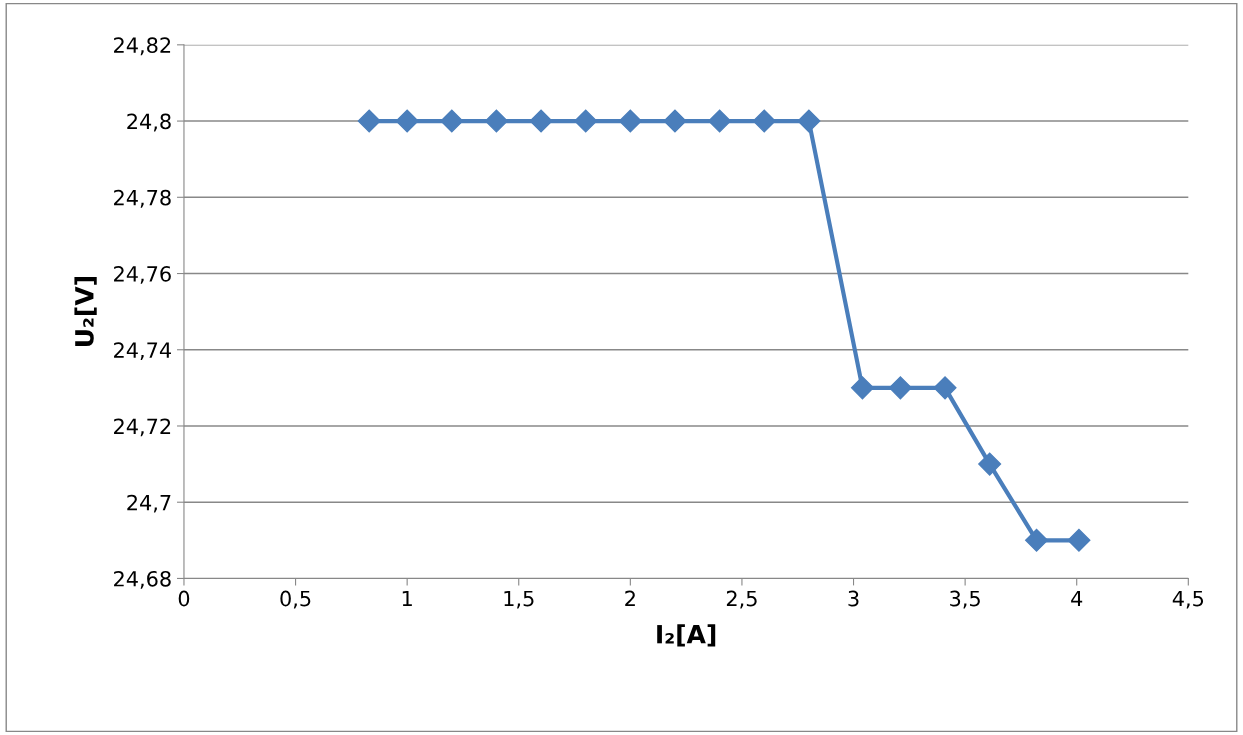 This screenshot has height=735, width=1243. Describe the element at coordinates (295, 599) in the screenshot. I see `x-tick-label: 0,5` at that location.